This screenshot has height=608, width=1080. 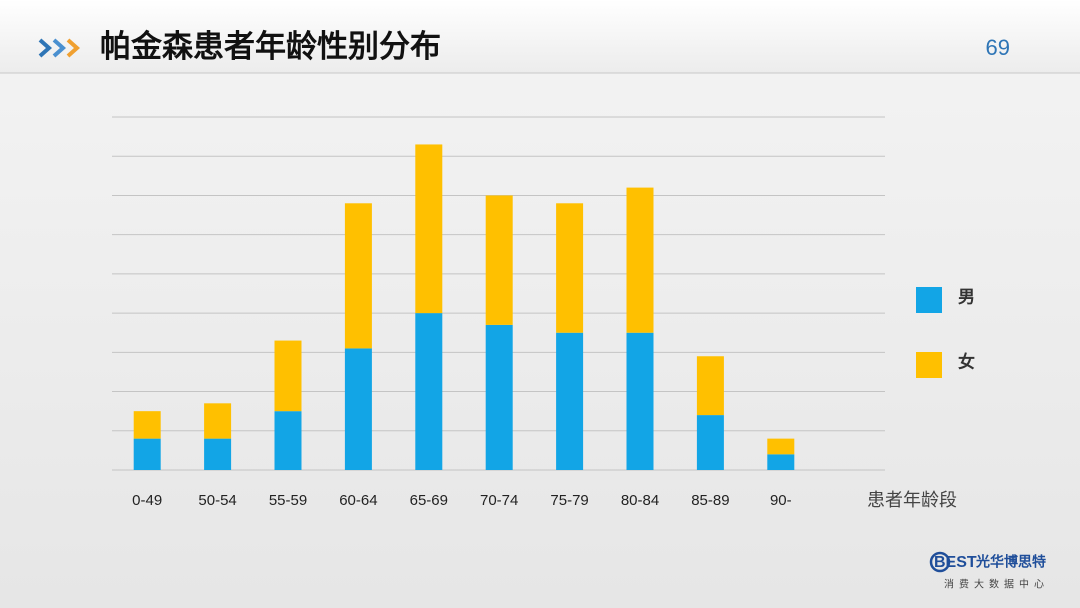 I want to click on x-axis-label: 患者年龄段, so click(x=912, y=500).